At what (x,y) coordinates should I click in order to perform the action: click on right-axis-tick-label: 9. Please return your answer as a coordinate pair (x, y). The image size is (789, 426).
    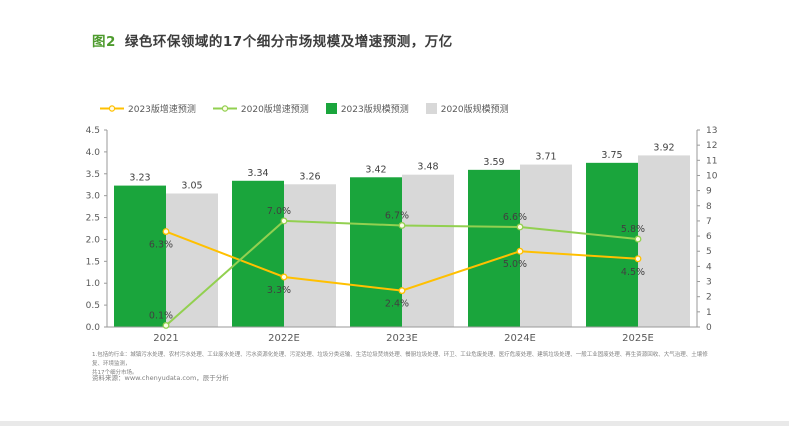
    Looking at the image, I should click on (709, 192).